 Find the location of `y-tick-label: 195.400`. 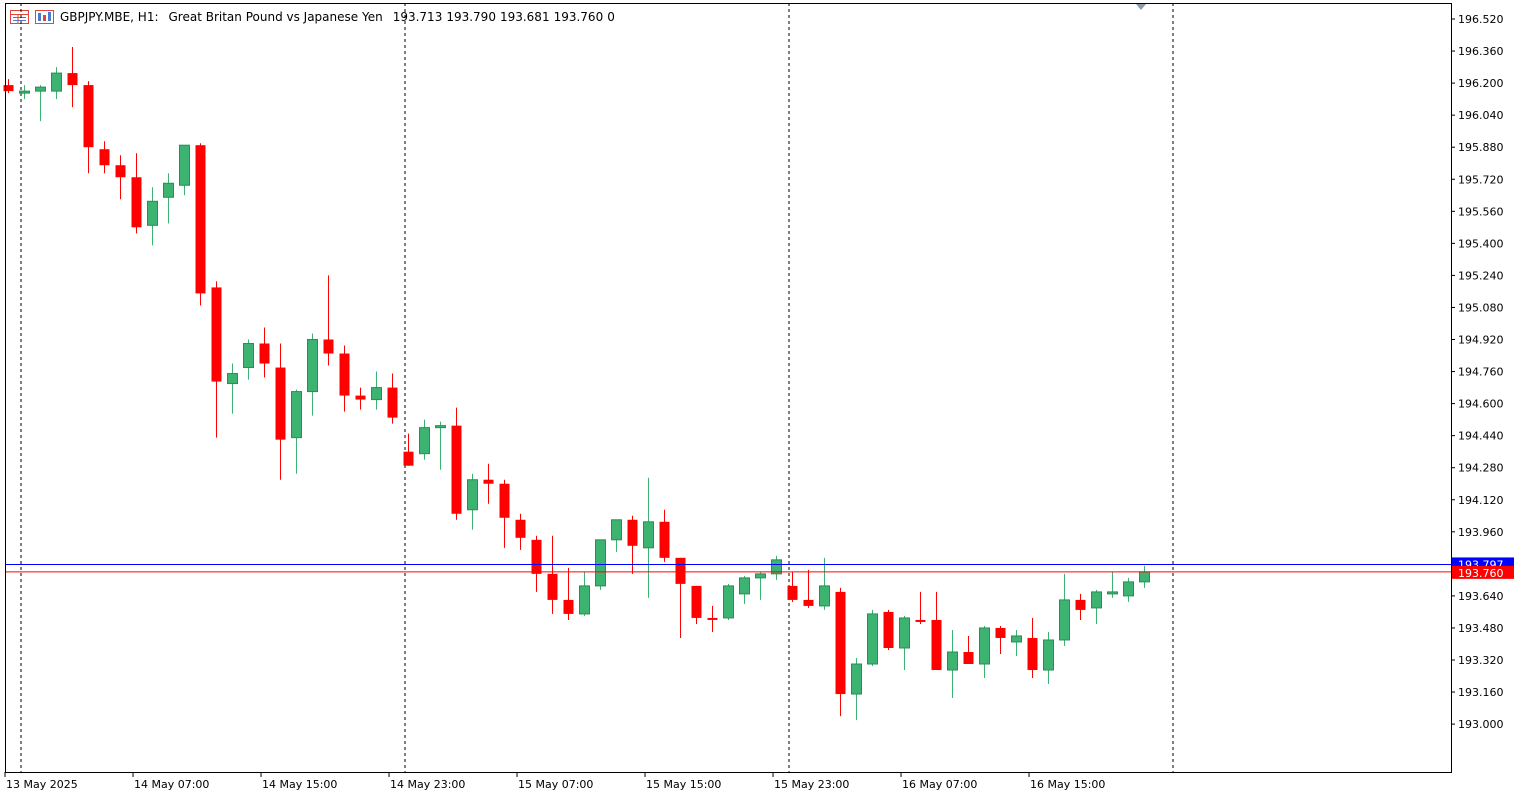

y-tick-label: 195.400 is located at coordinates (1481, 243).